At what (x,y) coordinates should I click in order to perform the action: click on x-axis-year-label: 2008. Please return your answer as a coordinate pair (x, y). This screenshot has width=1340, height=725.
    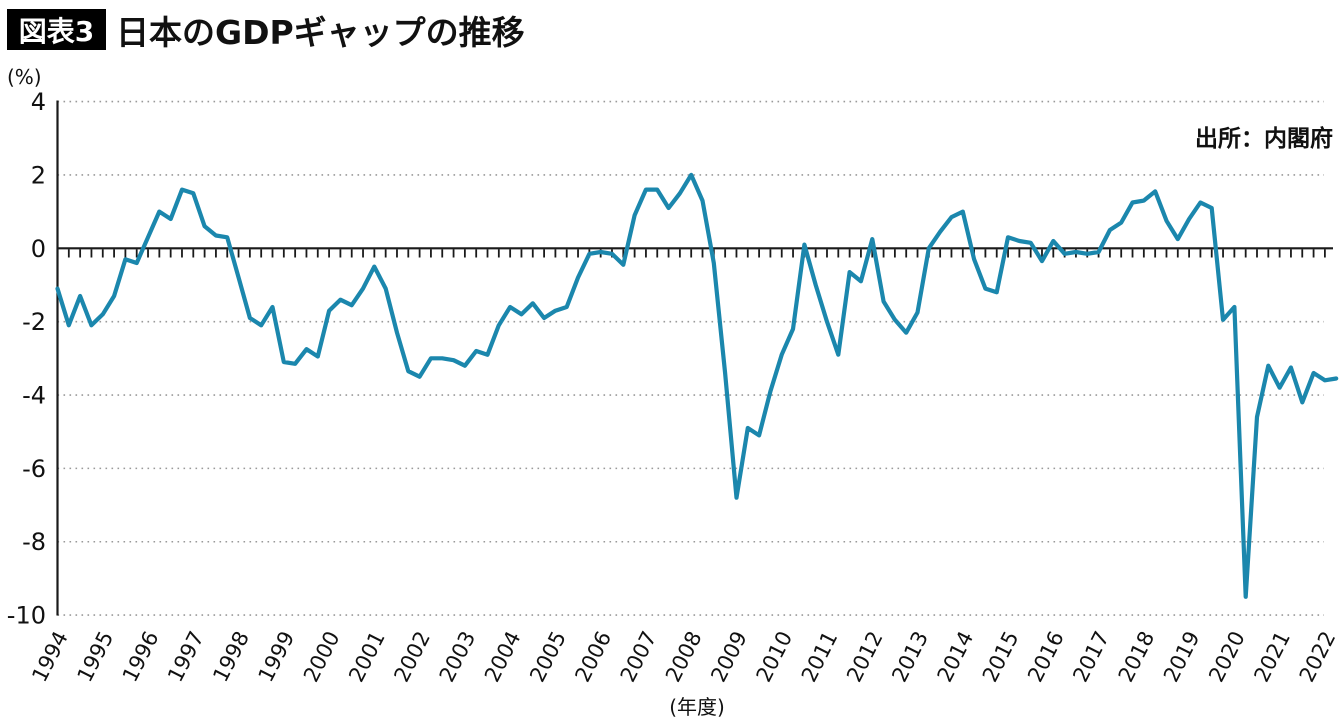
    Looking at the image, I should click on (684, 656).